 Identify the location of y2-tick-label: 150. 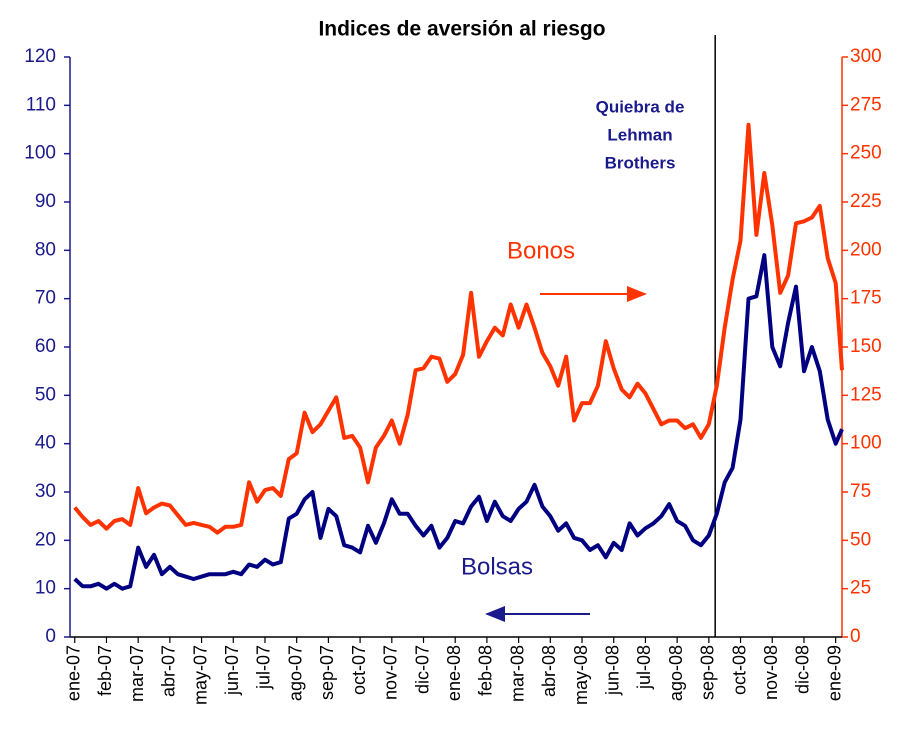
(866, 346).